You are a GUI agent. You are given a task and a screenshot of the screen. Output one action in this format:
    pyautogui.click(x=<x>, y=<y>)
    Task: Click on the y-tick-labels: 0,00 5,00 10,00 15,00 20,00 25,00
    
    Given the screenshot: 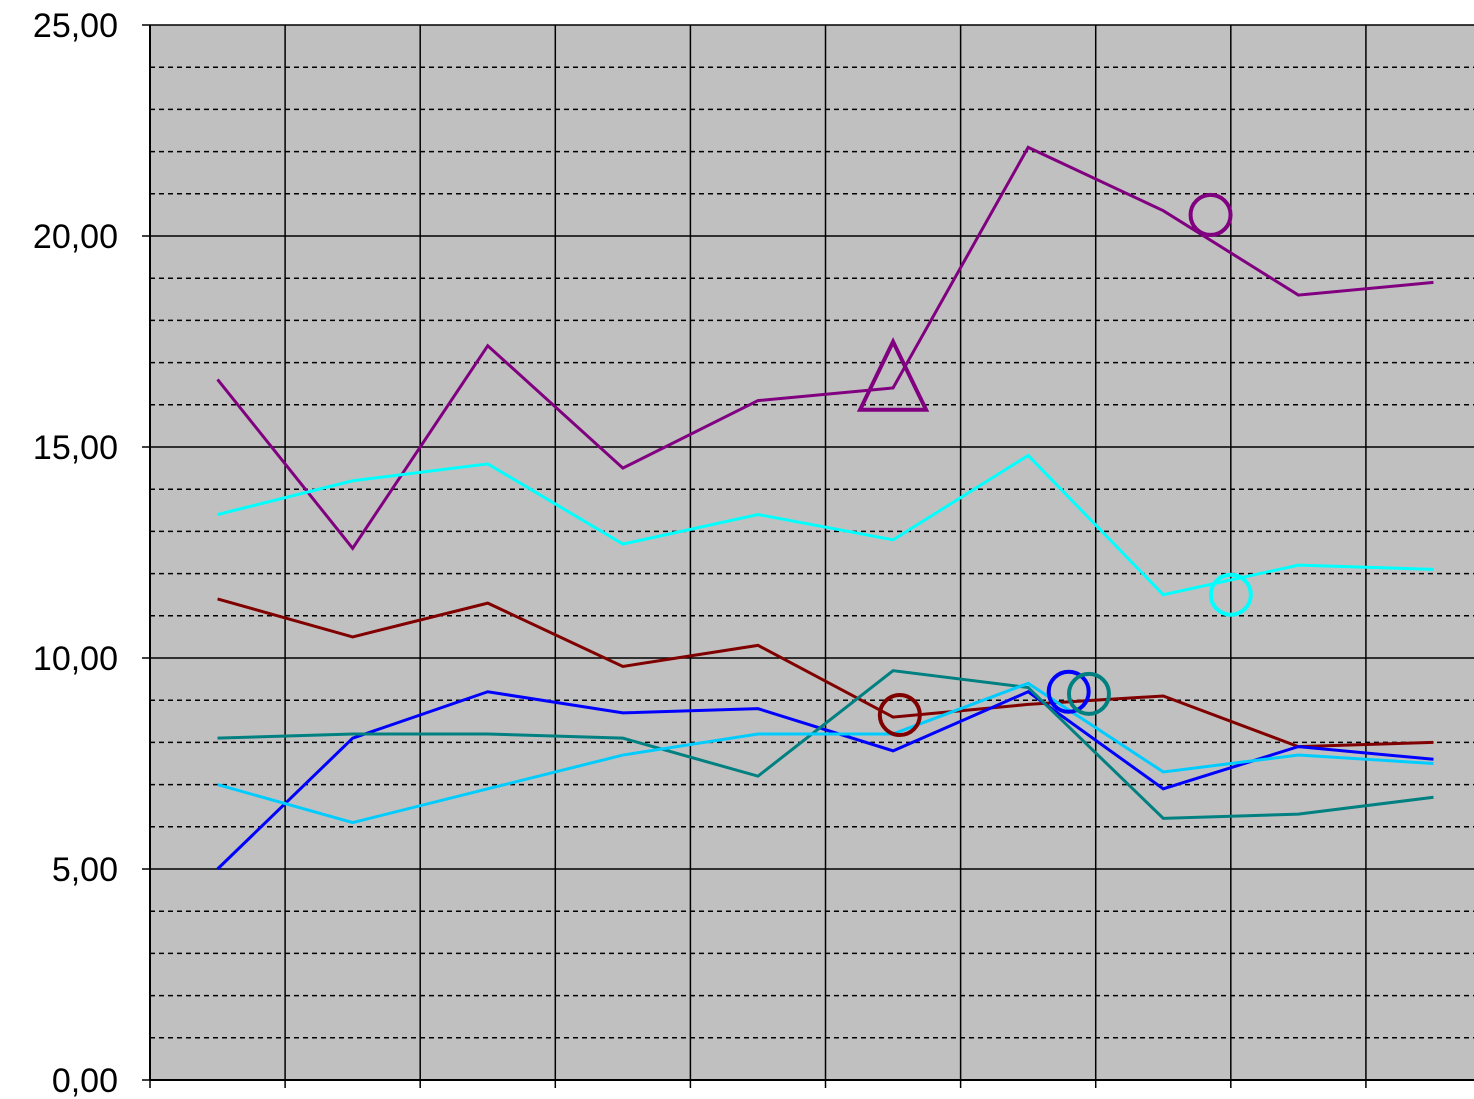 What is the action you would take?
    pyautogui.click(x=91, y=553)
    